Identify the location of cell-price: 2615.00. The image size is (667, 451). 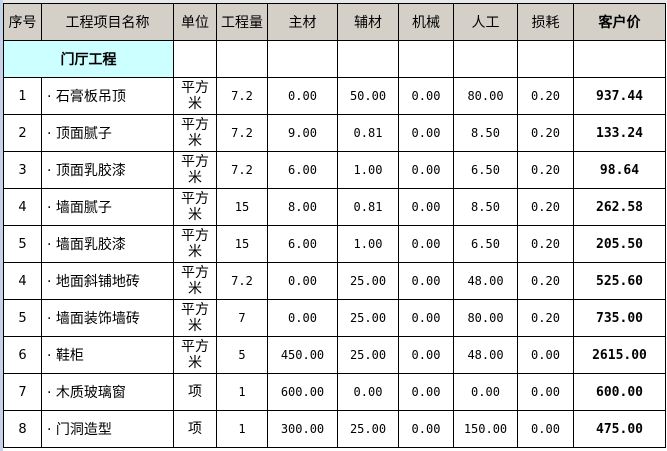
(619, 355).